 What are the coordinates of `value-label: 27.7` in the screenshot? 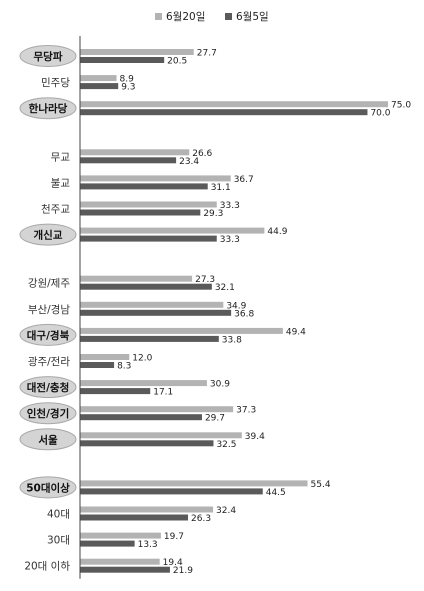 It's located at (207, 54).